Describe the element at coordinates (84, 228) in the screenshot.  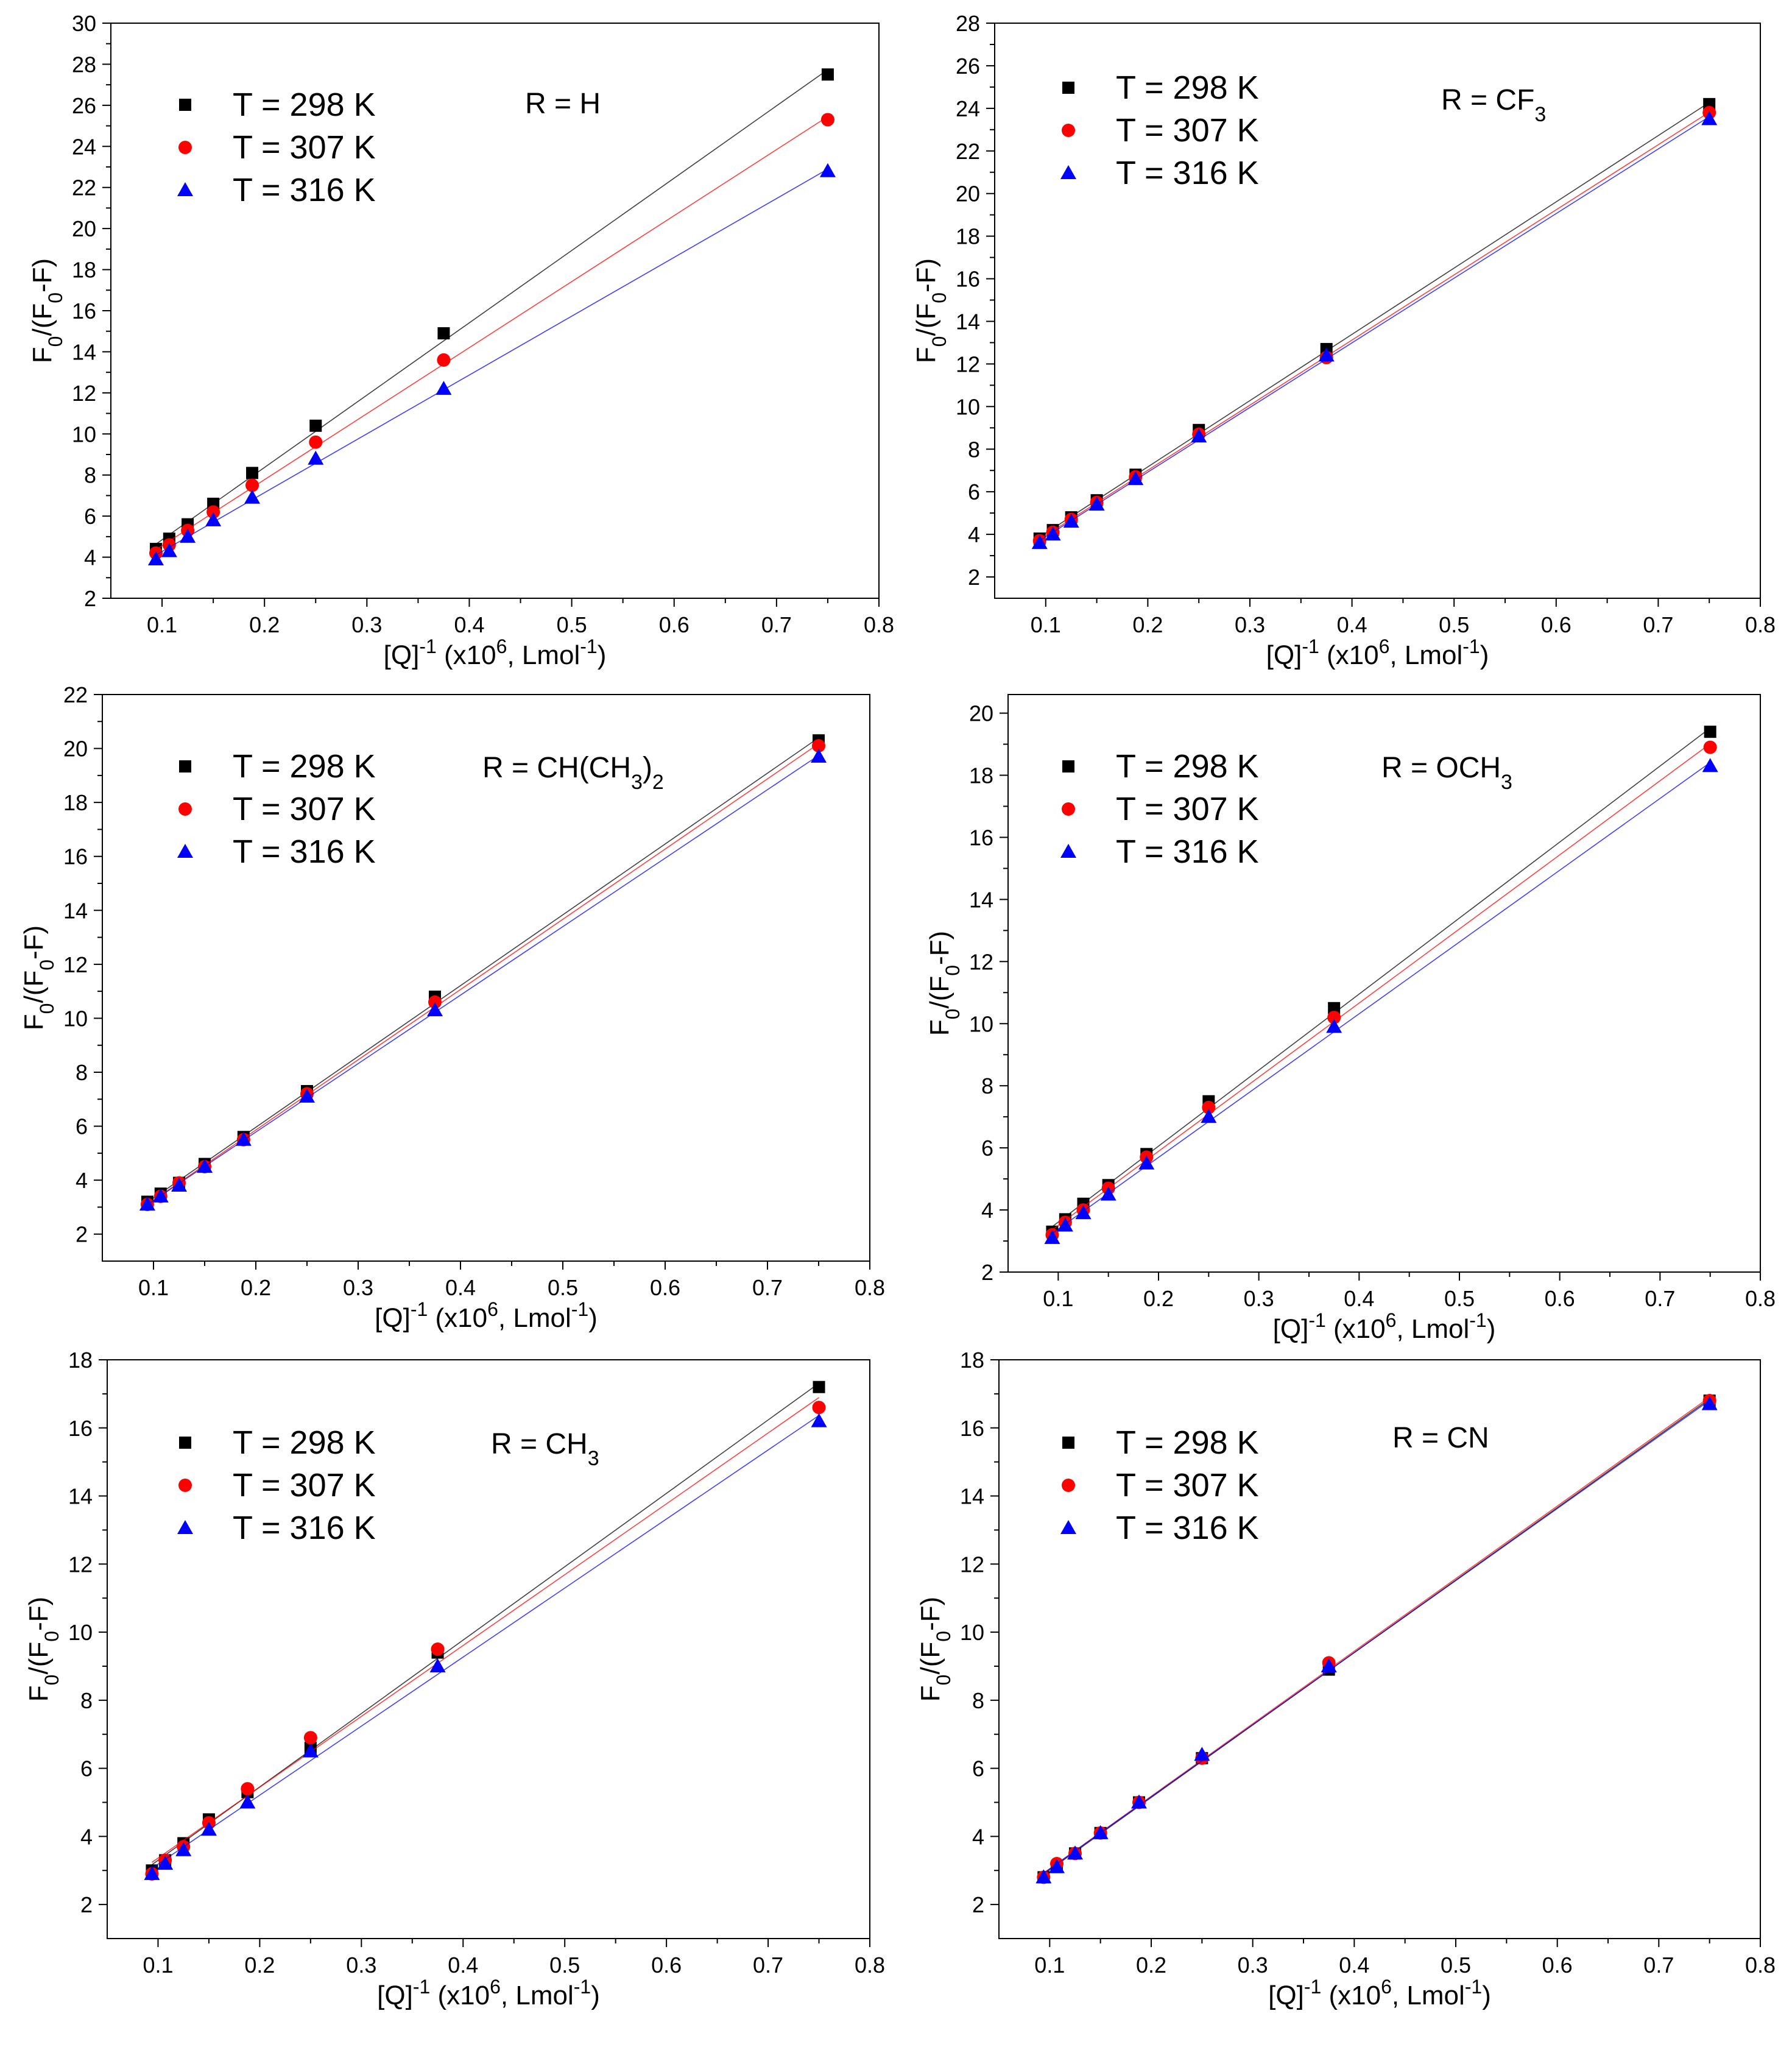
I see `y-tick-label: 20` at that location.